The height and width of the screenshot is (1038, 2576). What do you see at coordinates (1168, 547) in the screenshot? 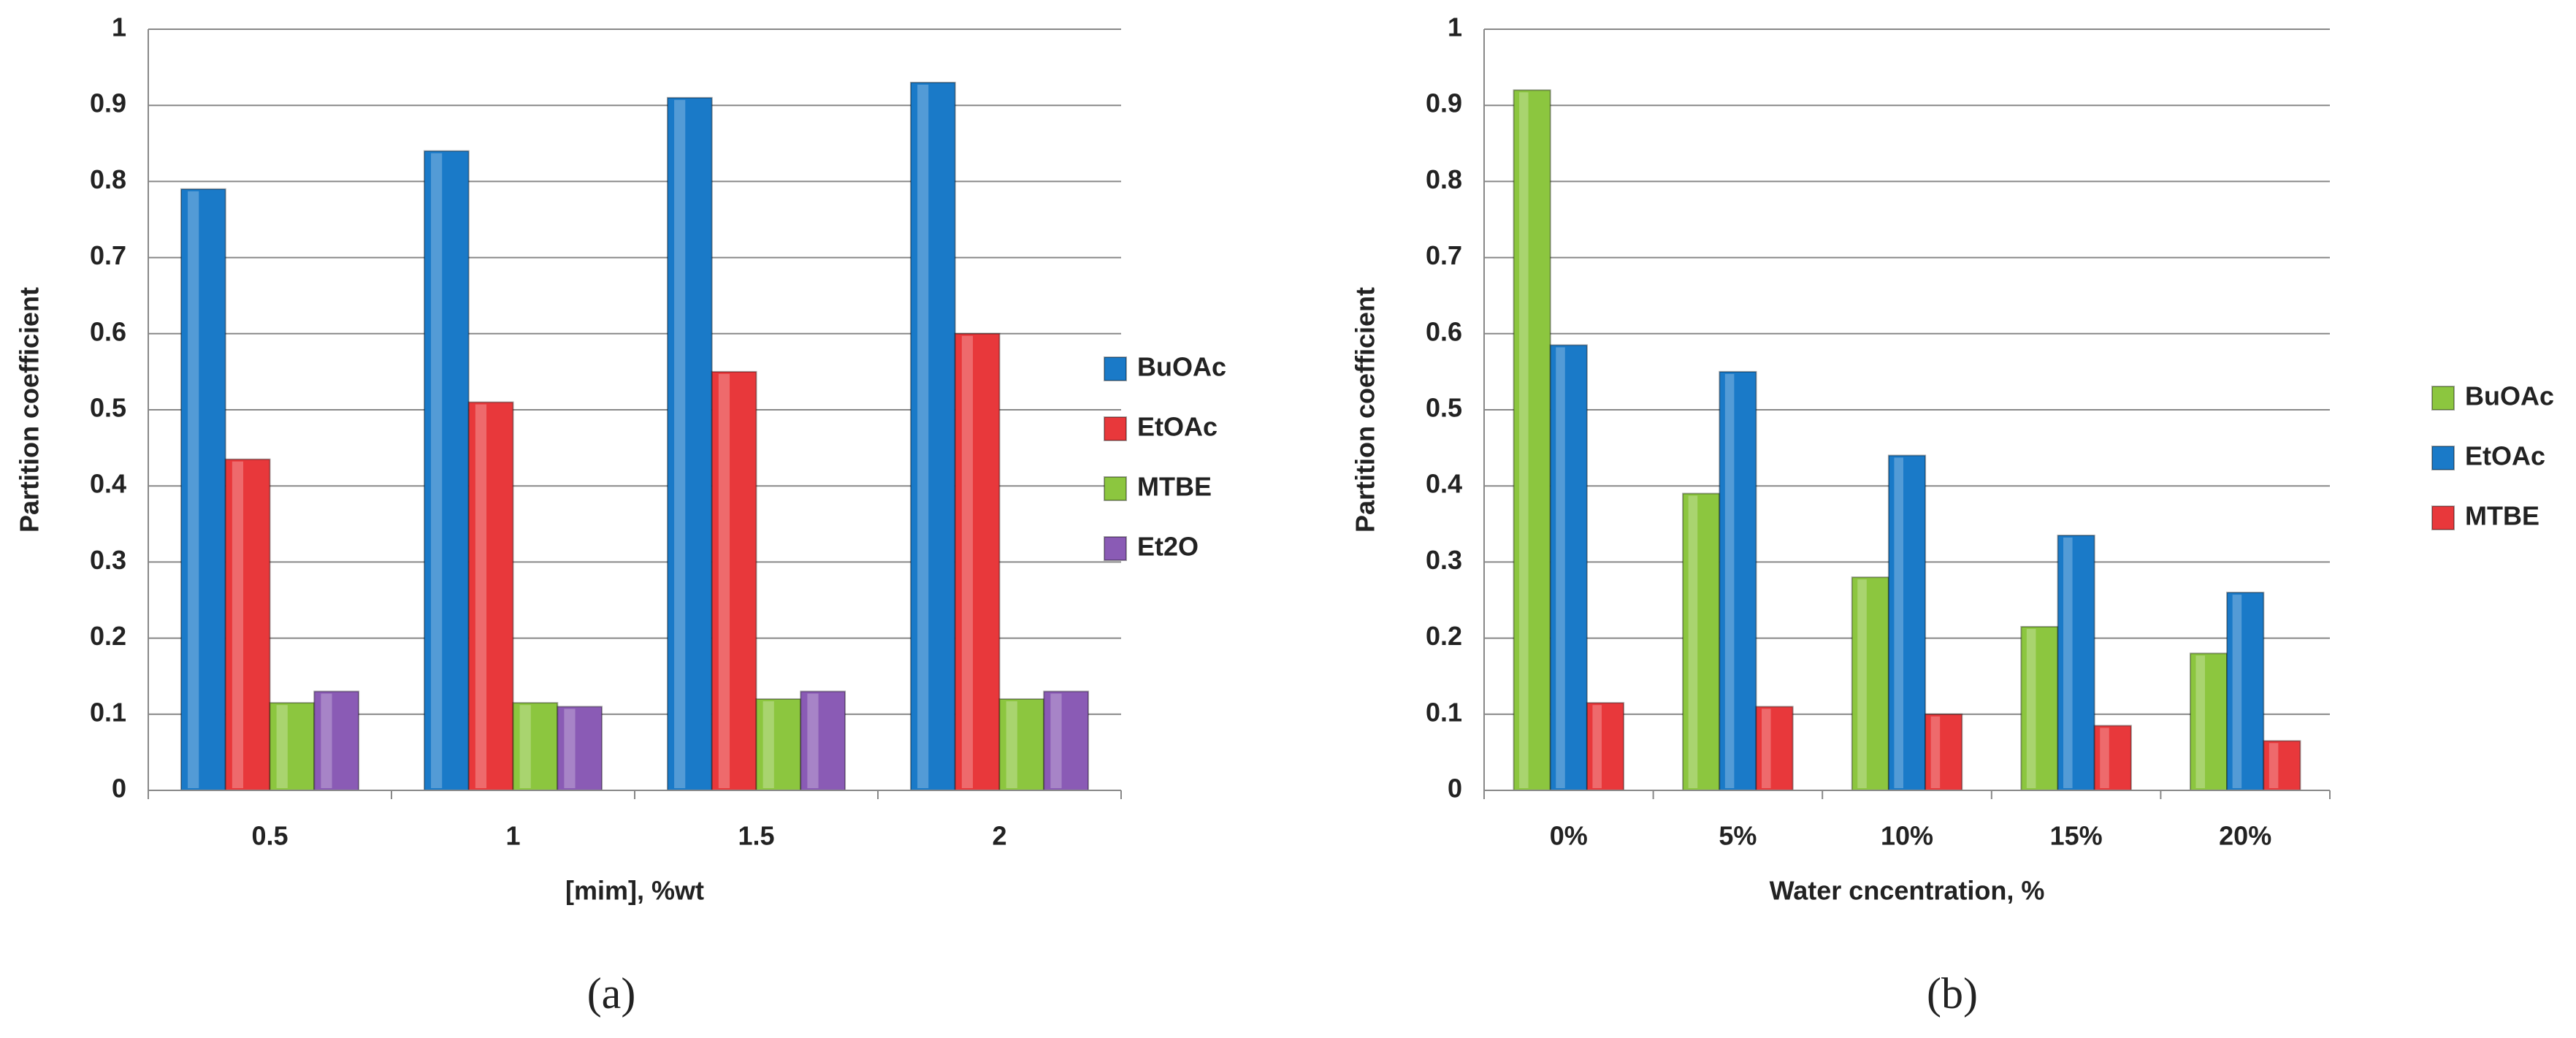
I see `legend-label: Et2O` at bounding box center [1168, 547].